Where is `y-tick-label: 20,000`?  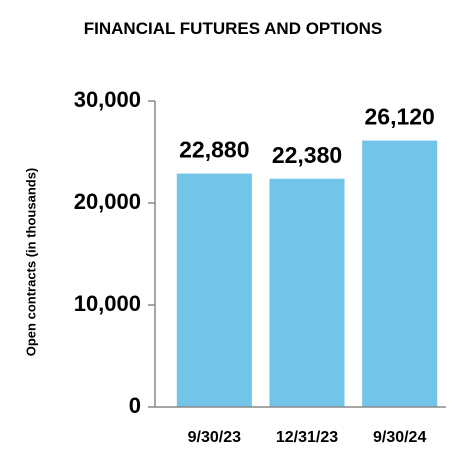
y-tick-label: 20,000 is located at coordinates (107, 201).